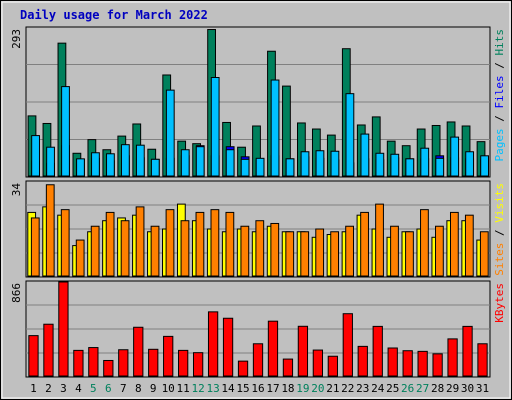  Describe the element at coordinates (63, 388) in the screenshot. I see `x-tick-label: 3` at that location.